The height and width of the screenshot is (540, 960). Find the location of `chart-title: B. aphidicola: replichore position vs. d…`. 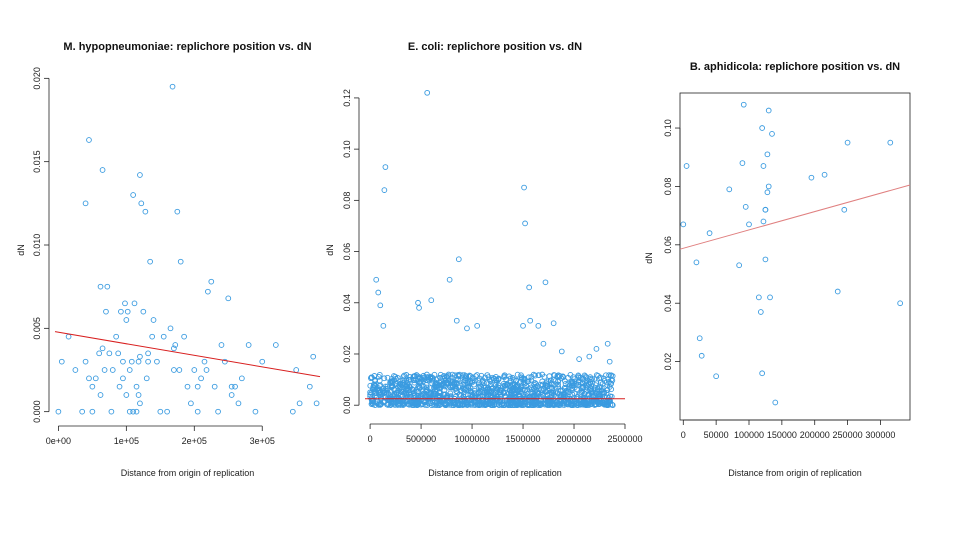

chart-title: B. aphidicola: replichore position vs. d… is located at coordinates (795, 67).